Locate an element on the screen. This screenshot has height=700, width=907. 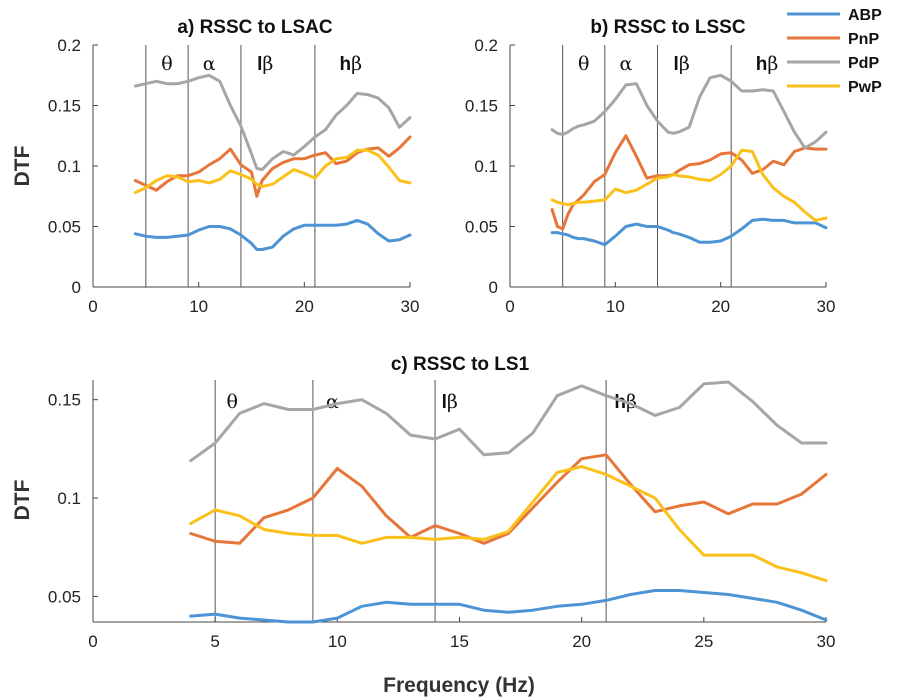
chart-title: a) RSSC to LSAC is located at coordinates (254, 27).